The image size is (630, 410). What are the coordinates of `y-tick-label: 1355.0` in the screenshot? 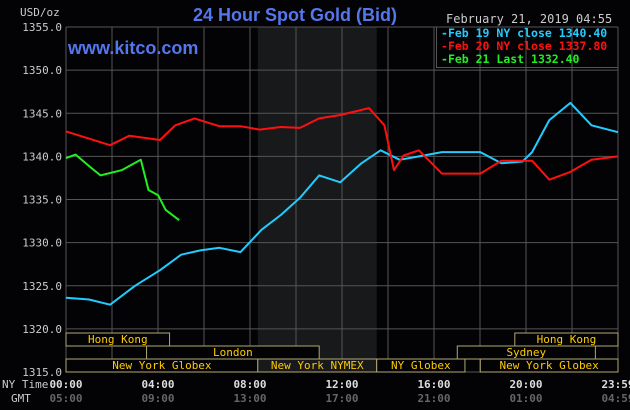 It's located at (42, 27).